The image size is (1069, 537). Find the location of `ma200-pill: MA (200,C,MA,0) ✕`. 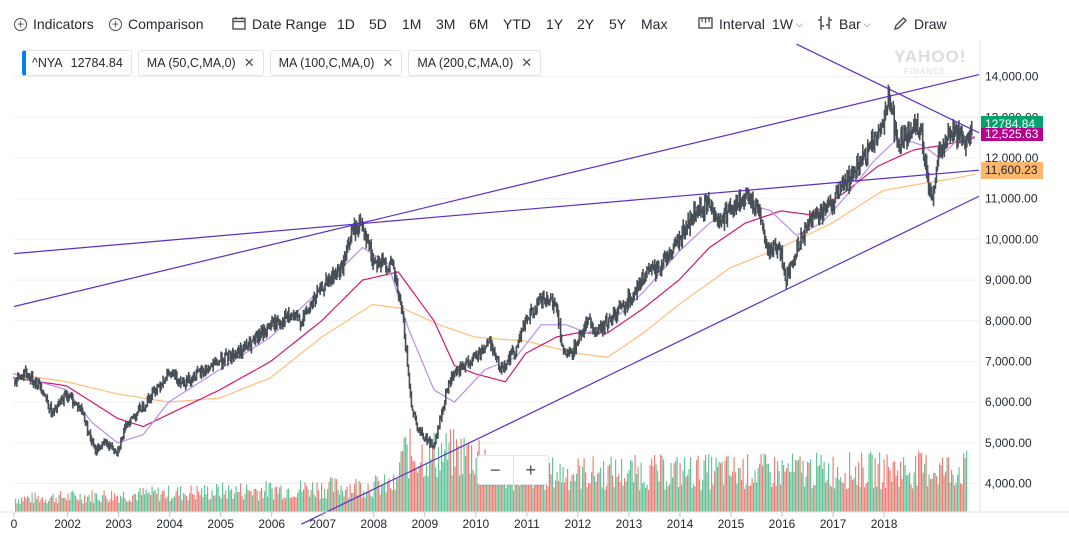

ma200-pill: MA (200,C,MA,0) ✕ is located at coordinates (475, 63).